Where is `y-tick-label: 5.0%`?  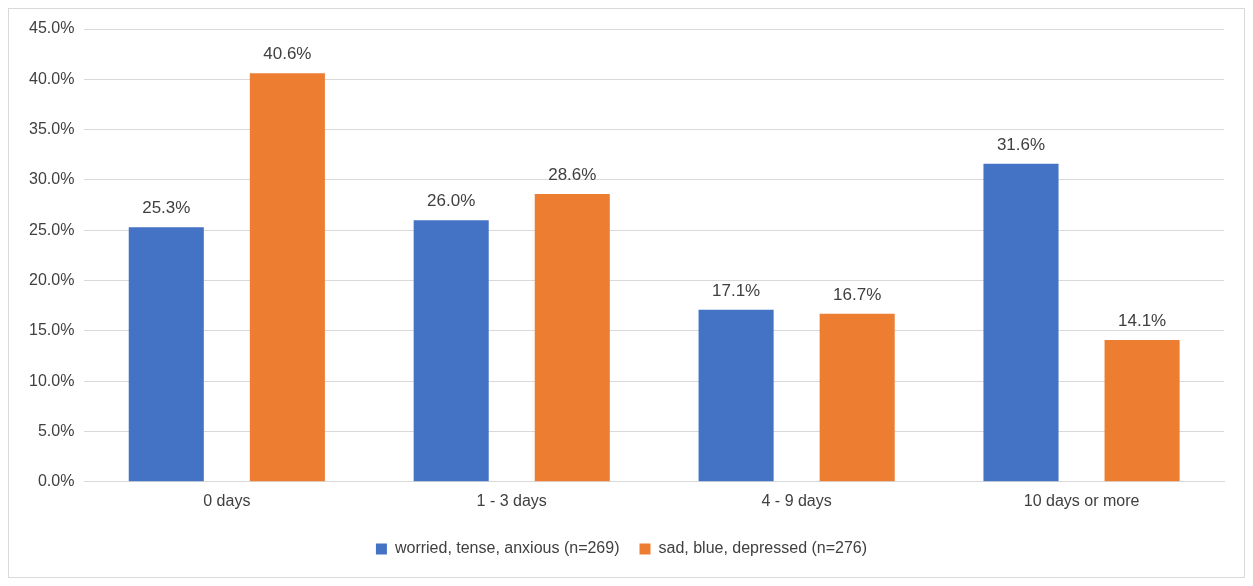
y-tick-label: 5.0% is located at coordinates (56, 430).